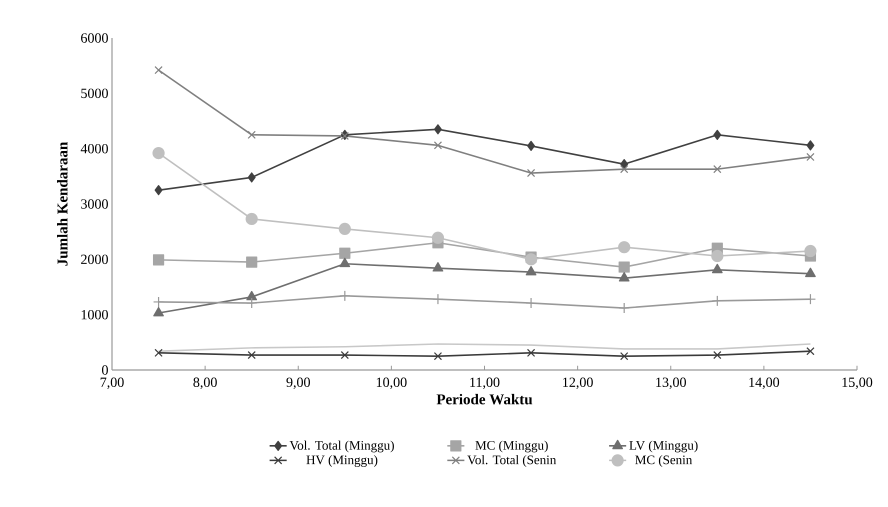 The image size is (888, 507). I want to click on x-tick-label: 14,00, so click(764, 383).